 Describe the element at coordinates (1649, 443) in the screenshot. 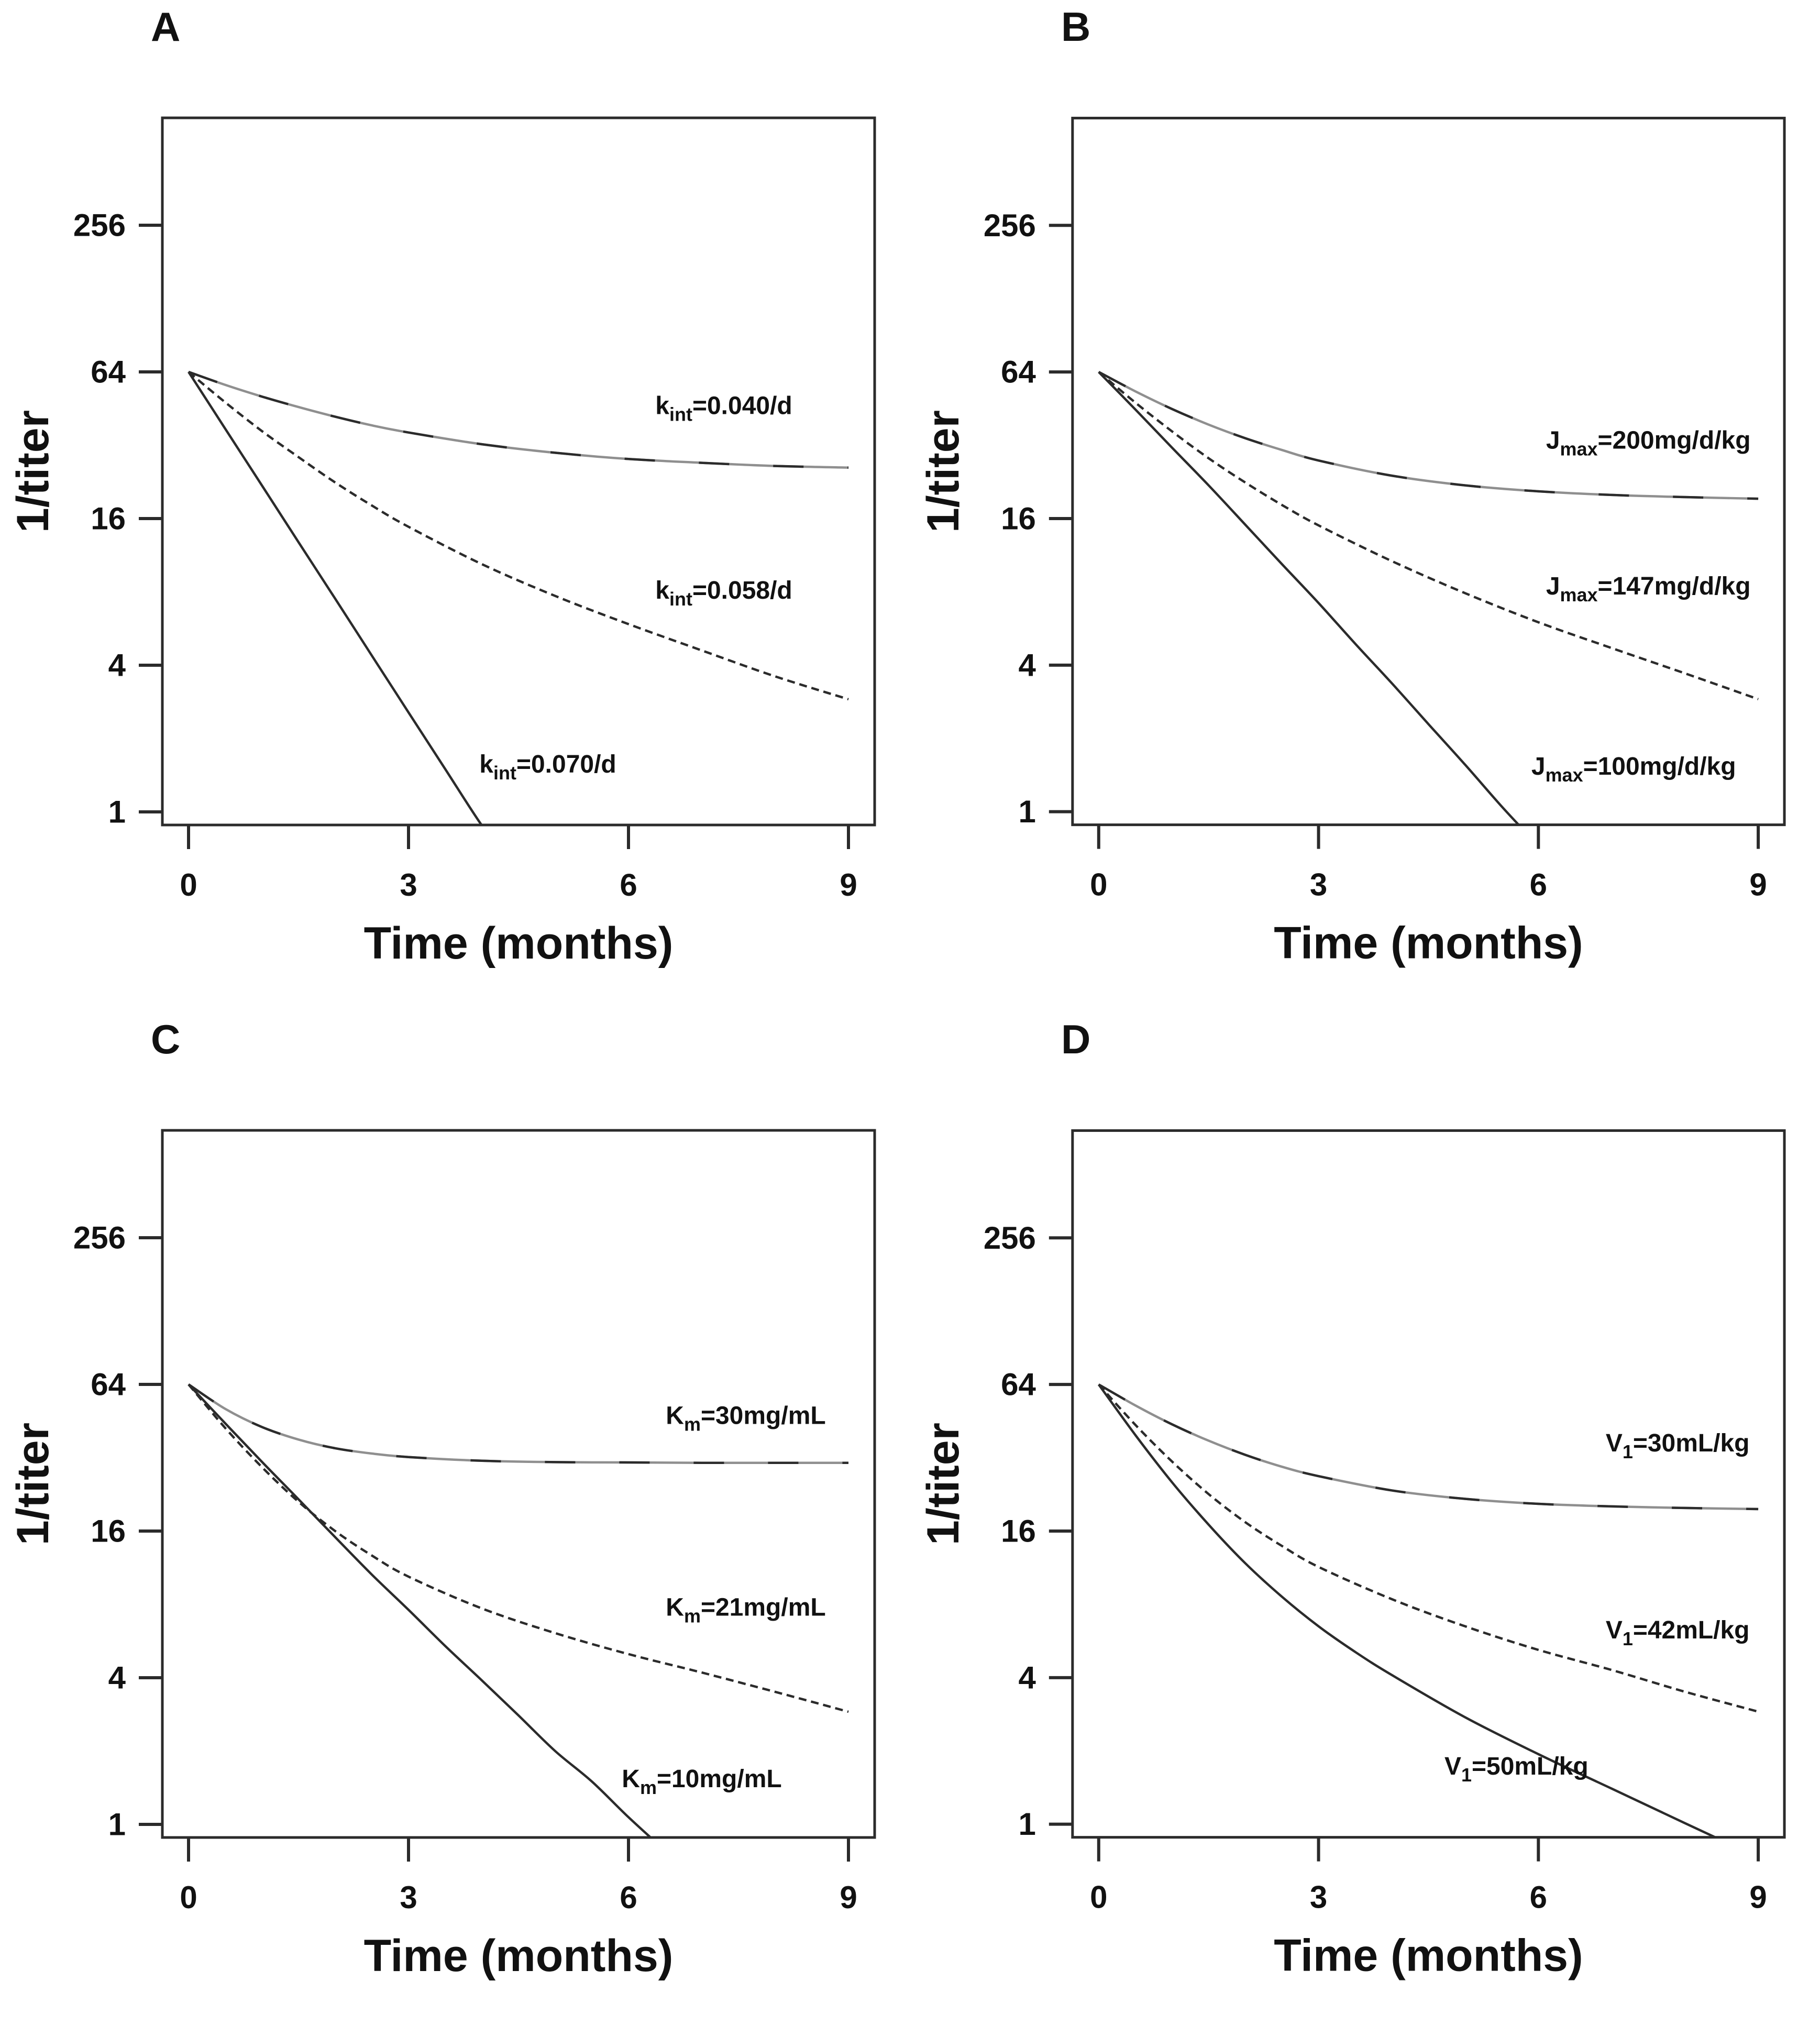

I see `series-0-label: Jmax=200mg/d/kg` at that location.